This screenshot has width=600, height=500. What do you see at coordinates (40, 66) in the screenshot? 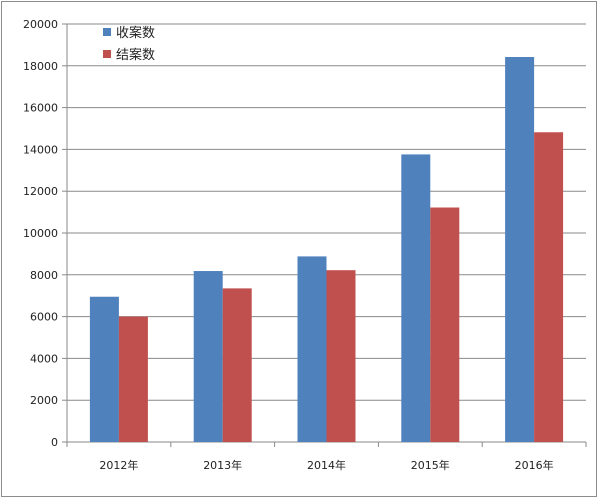
I see `y-tick-label: 18000` at bounding box center [40, 66].